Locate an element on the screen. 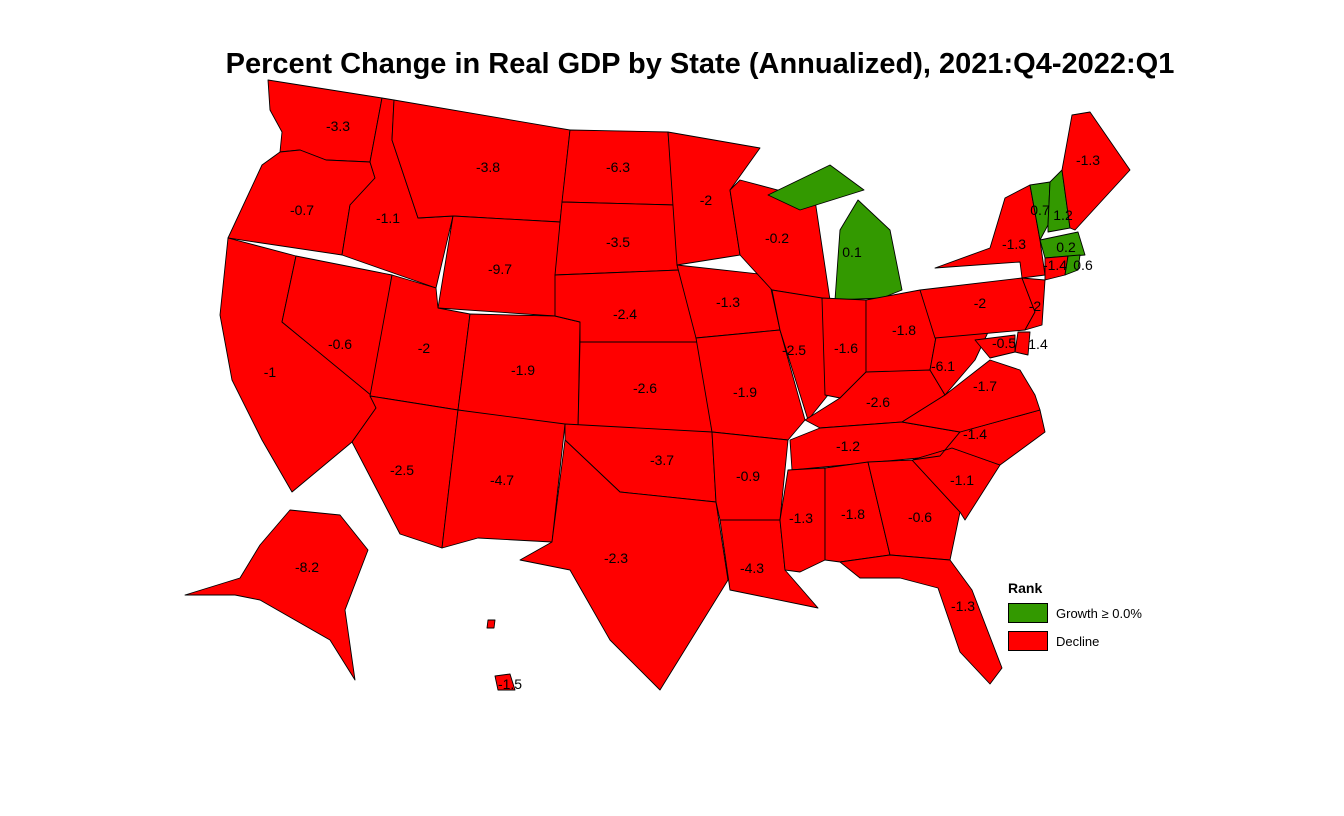 The image size is (1344, 816). legend: Rank Growth ≥ 0.0% Decline is located at coordinates (1108, 619).